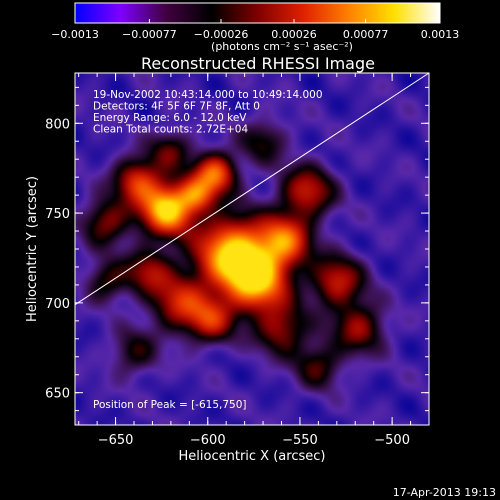  Describe the element at coordinates (208, 95) in the screenshot. I see `info-line: 19-Nov-2002 10:43:14.000 to 10:49:14.000` at that location.